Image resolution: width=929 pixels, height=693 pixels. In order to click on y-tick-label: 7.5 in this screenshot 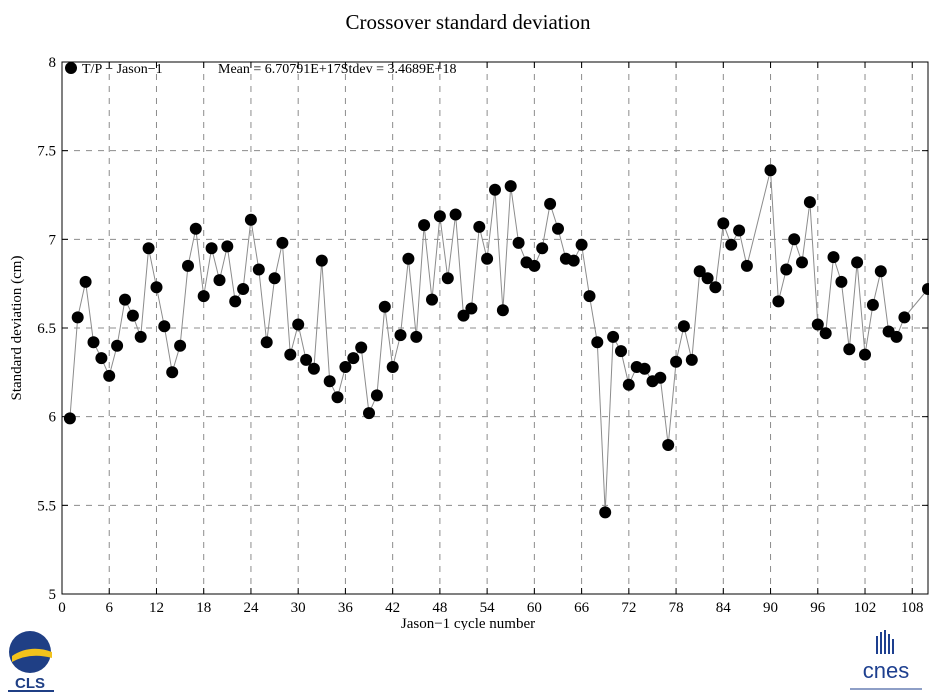, I will do `click(46, 152)`.